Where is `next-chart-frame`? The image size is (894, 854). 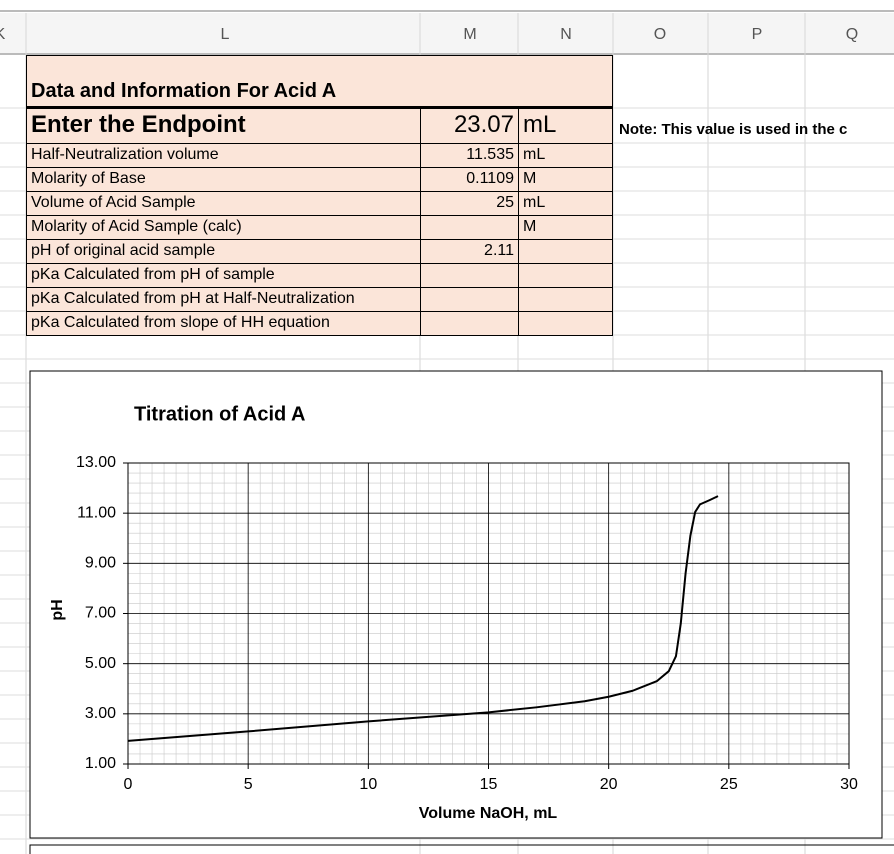
next-chart-frame is located at coordinates (461, 849).